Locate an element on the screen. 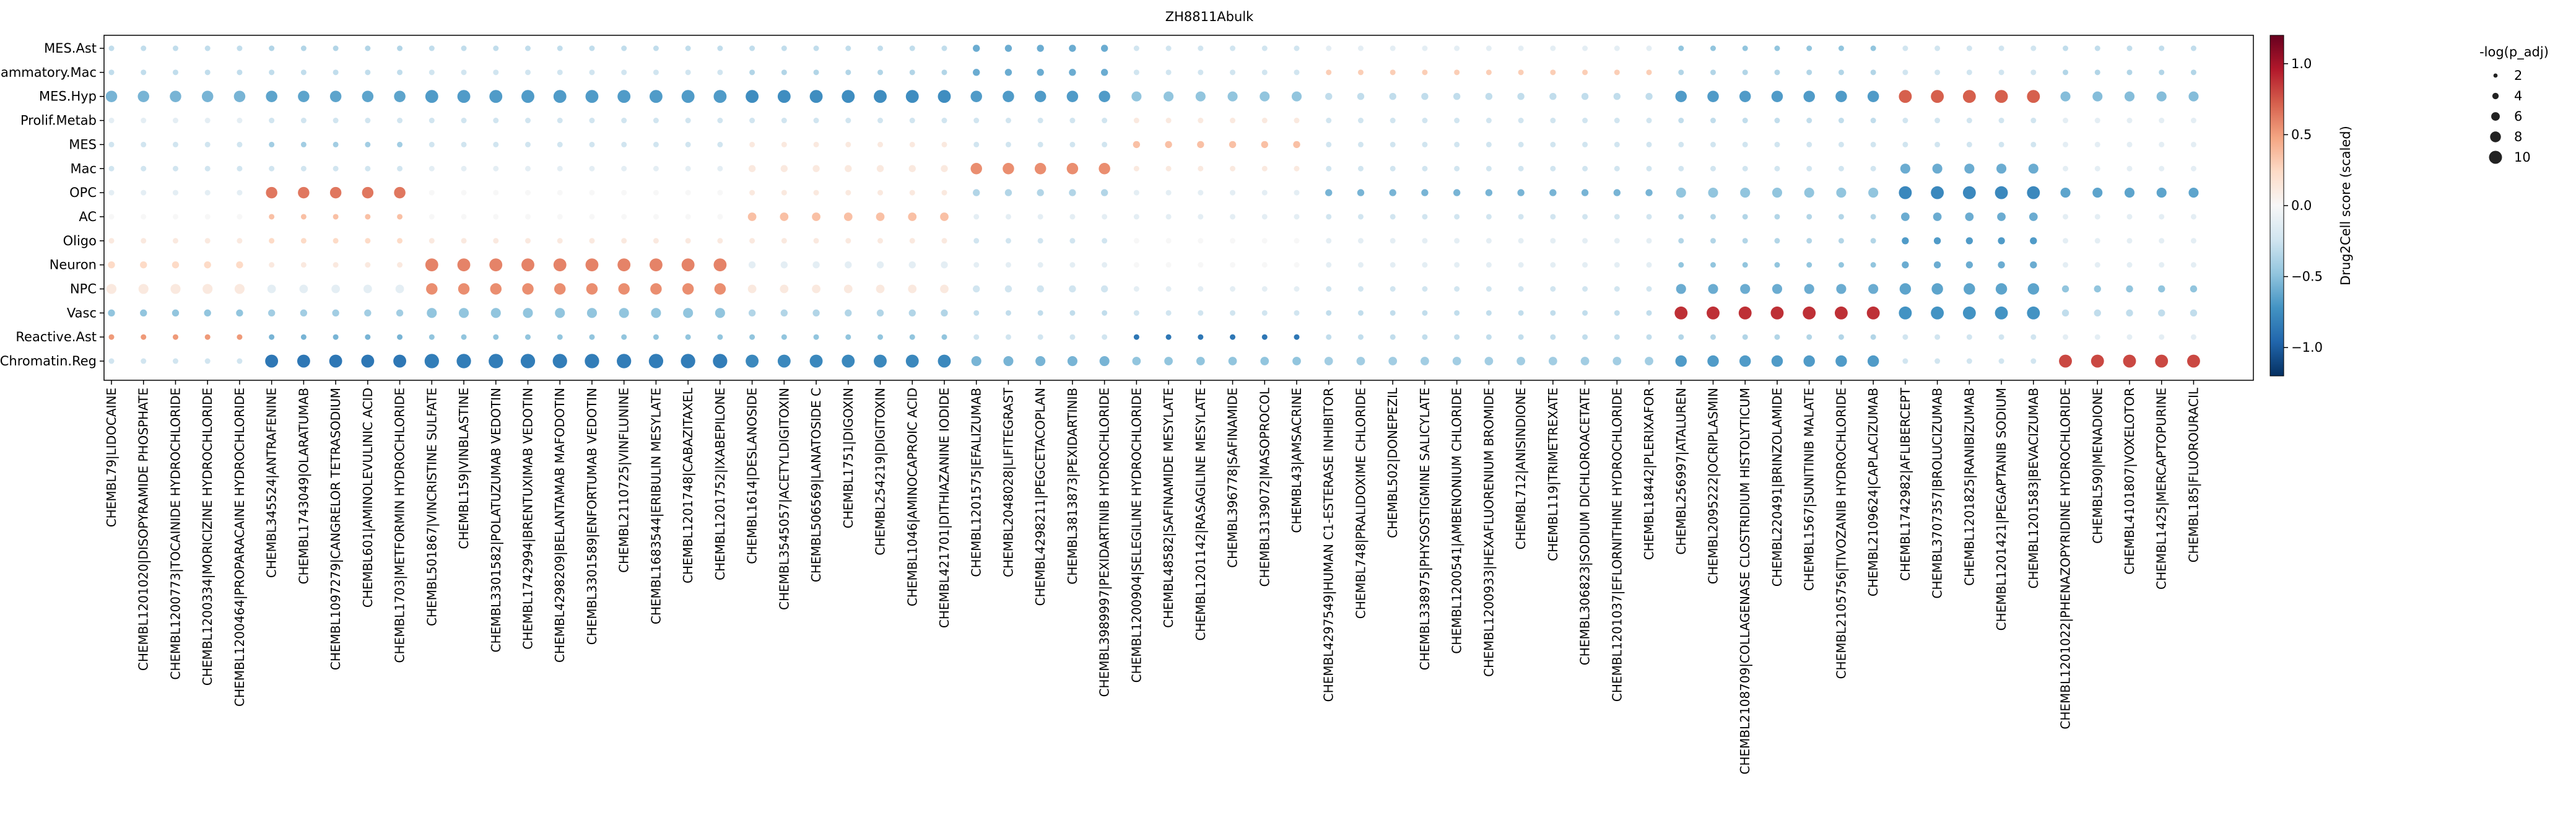 The width and height of the screenshot is (2576, 833). column-label: CHEMBL2095222|OCRIPLASMIN is located at coordinates (1713, 486).